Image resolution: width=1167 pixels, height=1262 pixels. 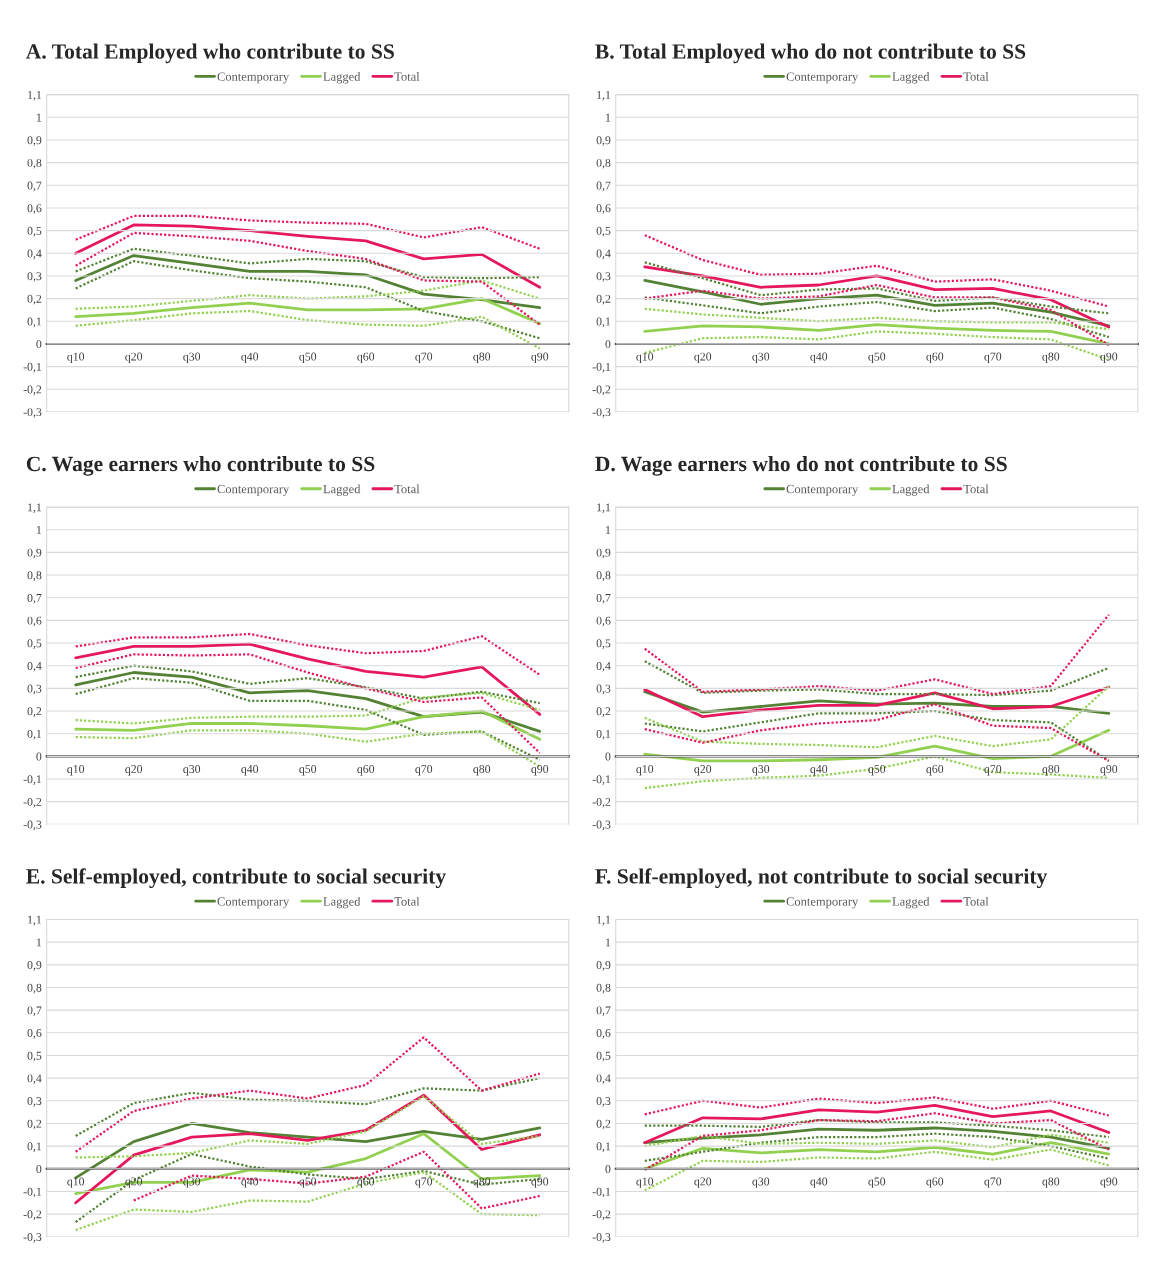 What do you see at coordinates (810, 53) in the screenshot?
I see `chart-title: B. Total Employed who do not contribute to SS` at bounding box center [810, 53].